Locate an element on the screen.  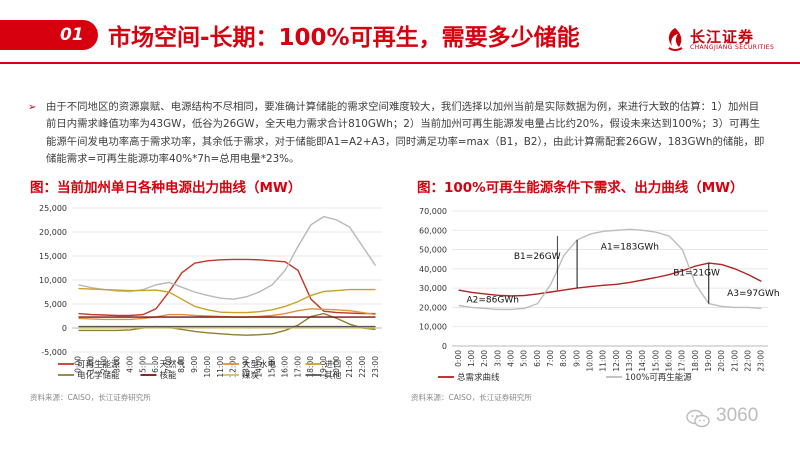
chart-annotation: A3=97GWh is located at coordinates (753, 294).